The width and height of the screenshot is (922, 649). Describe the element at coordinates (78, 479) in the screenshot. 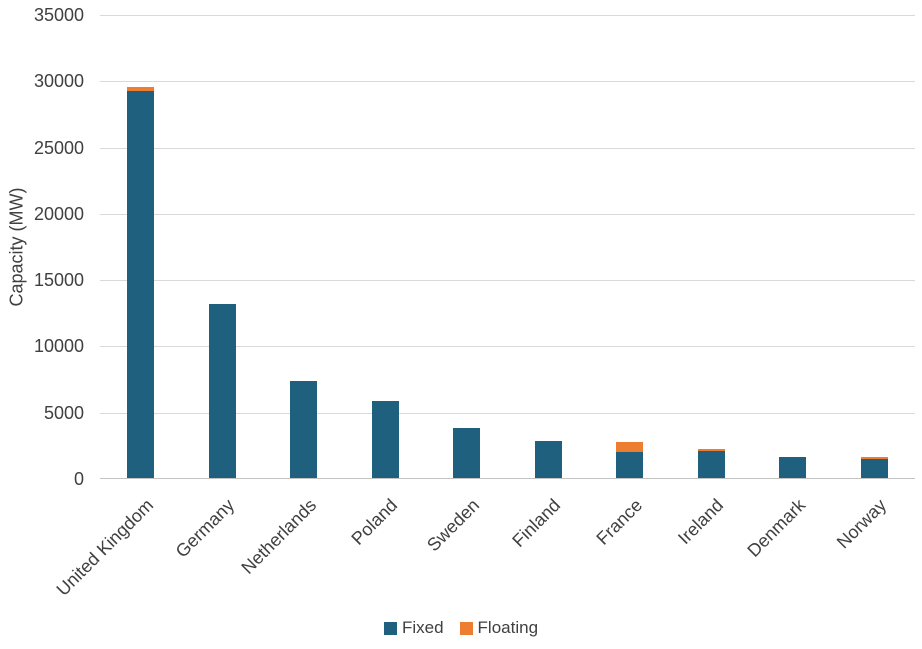

I see `y-tick-label-0: 0` at that location.